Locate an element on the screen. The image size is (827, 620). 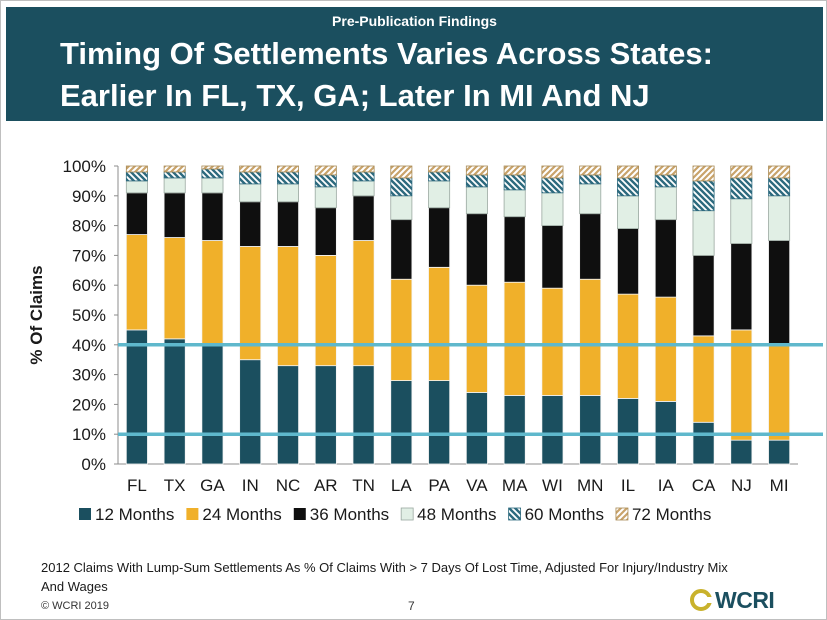
bar-segment-in-48-months is located at coordinates (250, 193).